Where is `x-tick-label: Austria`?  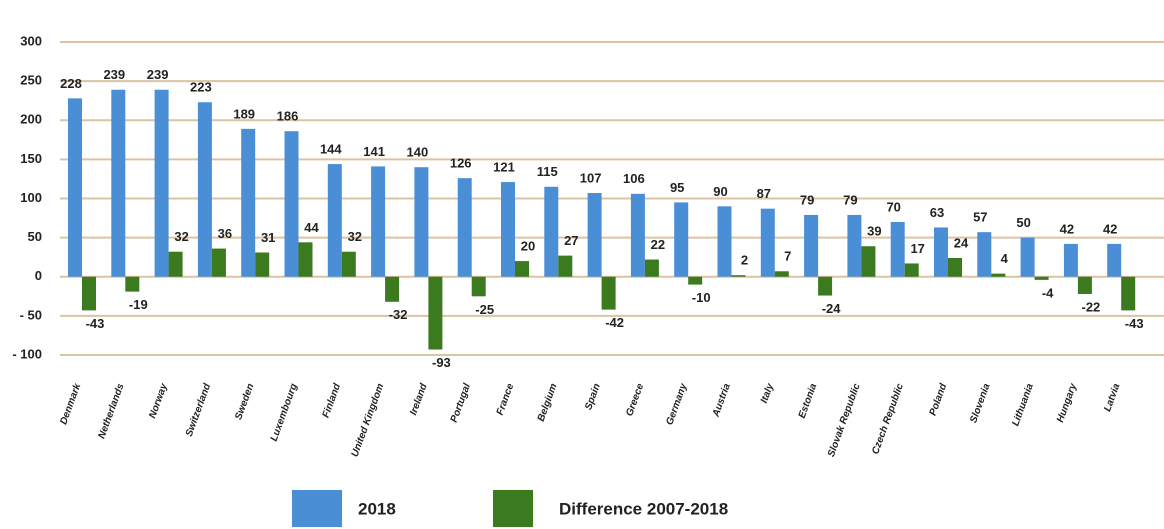
x-tick-label: Austria is located at coordinates (721, 400).